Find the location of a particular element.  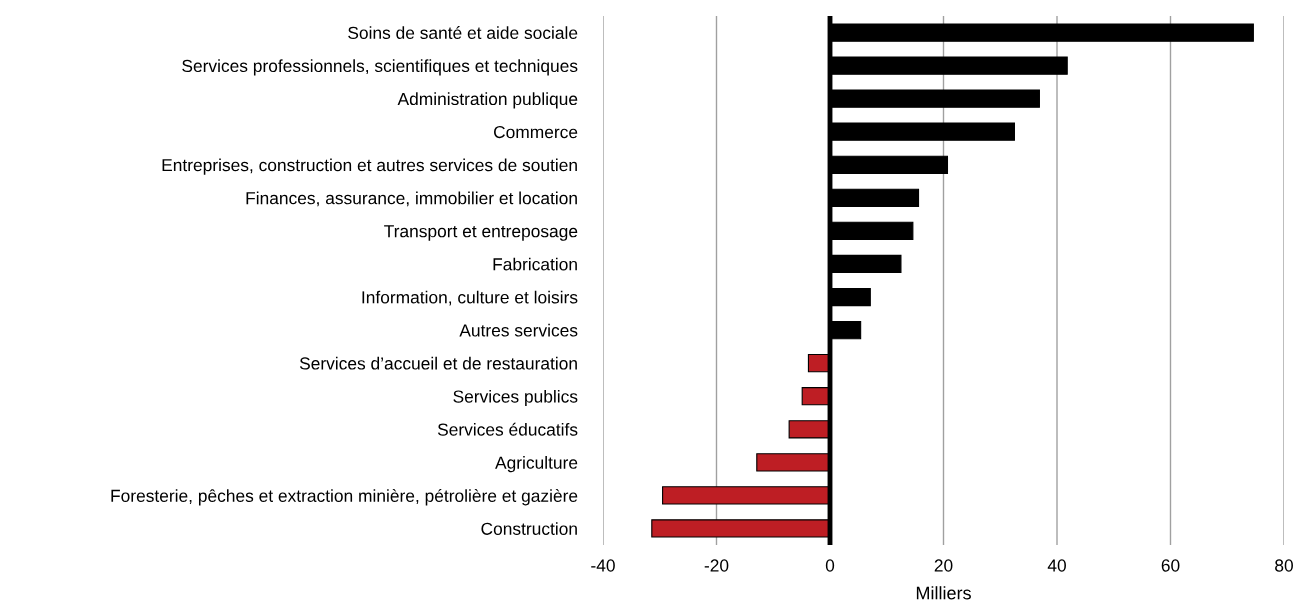

x-axis-title: Milliers is located at coordinates (943, 593).